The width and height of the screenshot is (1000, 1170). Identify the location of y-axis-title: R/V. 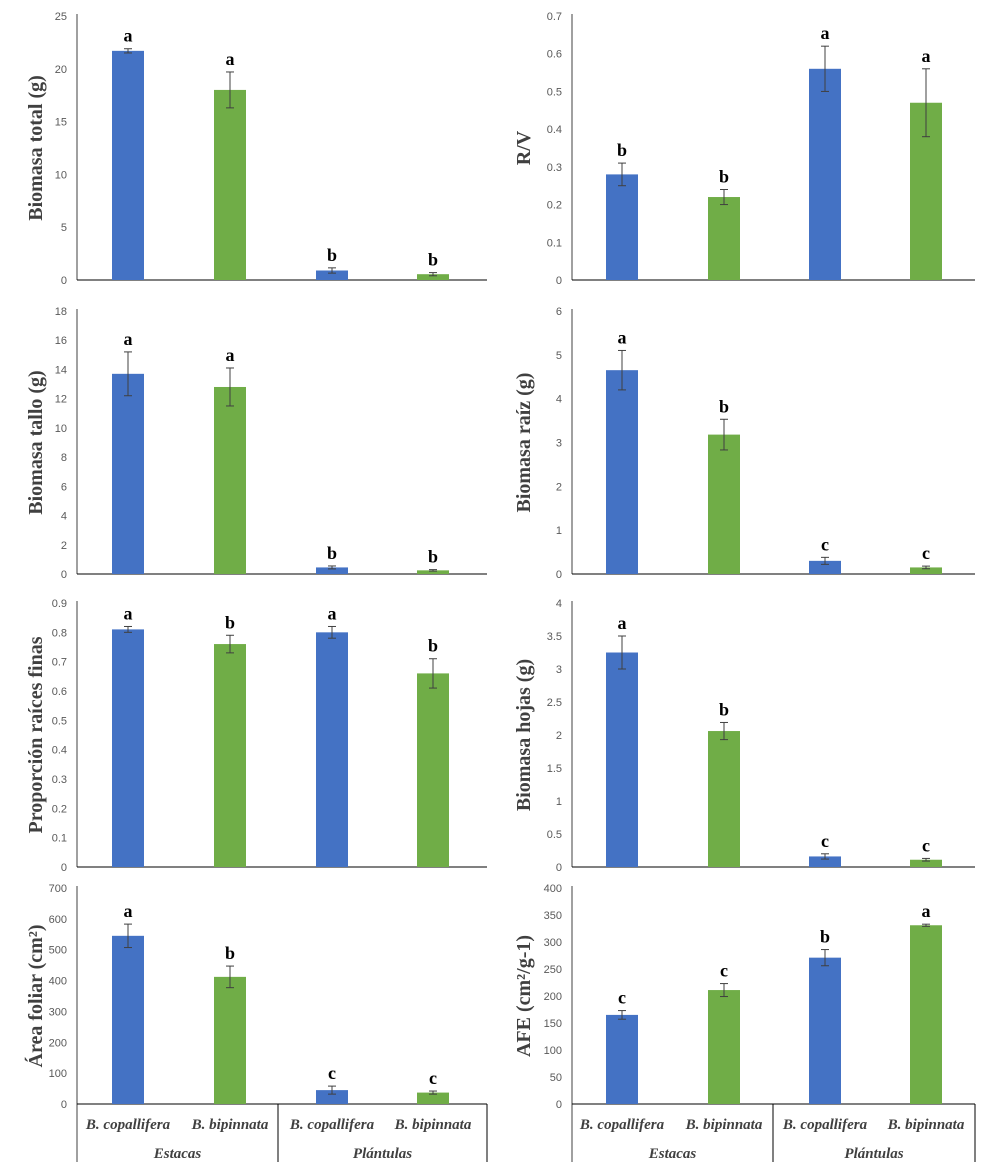
(524, 147).